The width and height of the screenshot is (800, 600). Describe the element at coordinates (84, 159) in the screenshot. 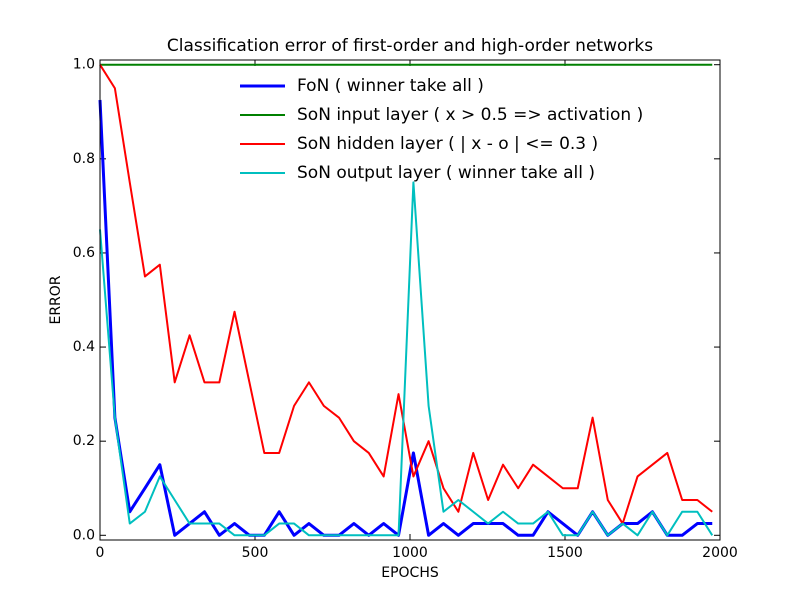

I see `y-tick-label: 0.8` at that location.